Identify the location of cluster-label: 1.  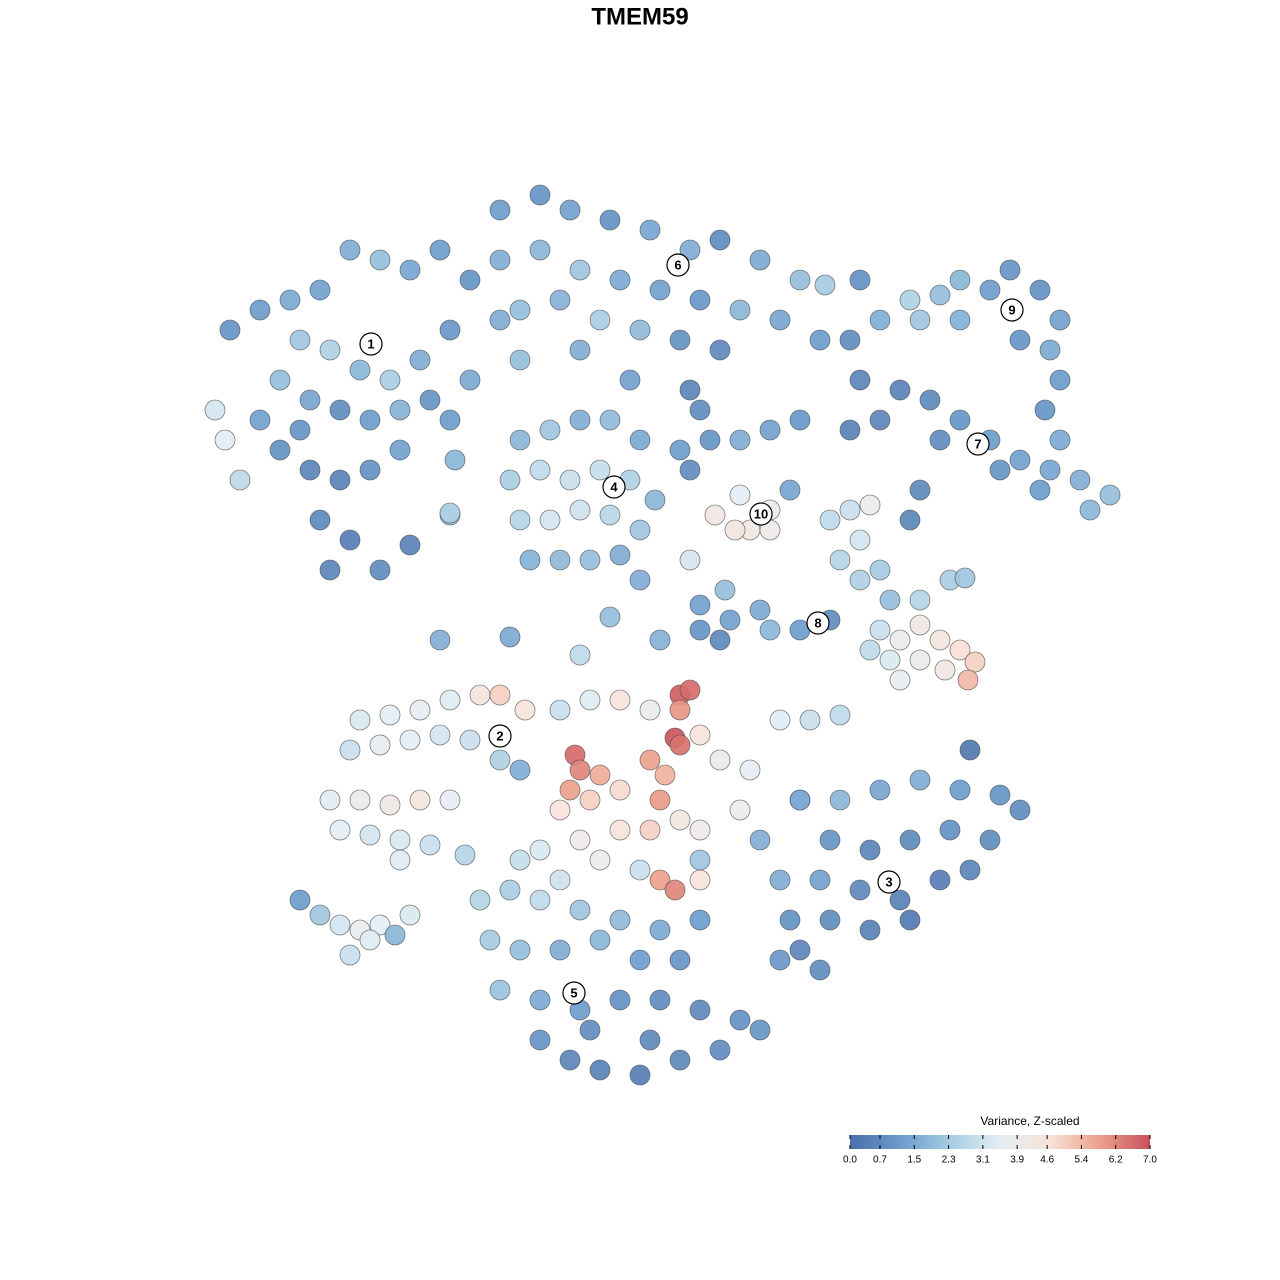
(370, 343).